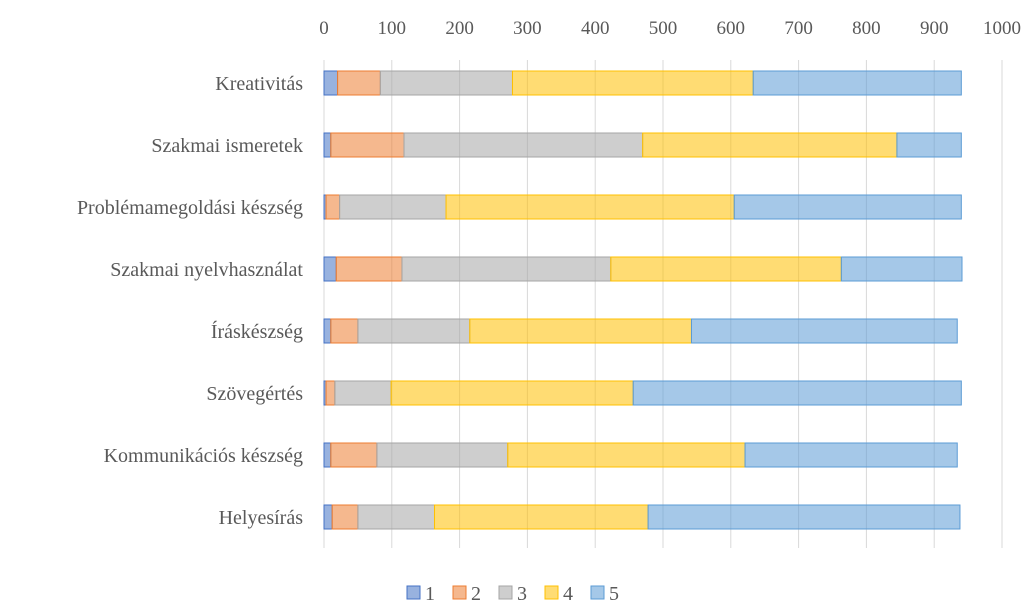 This screenshot has height=612, width=1031. I want to click on category-label: Szövegértés, so click(254, 394).